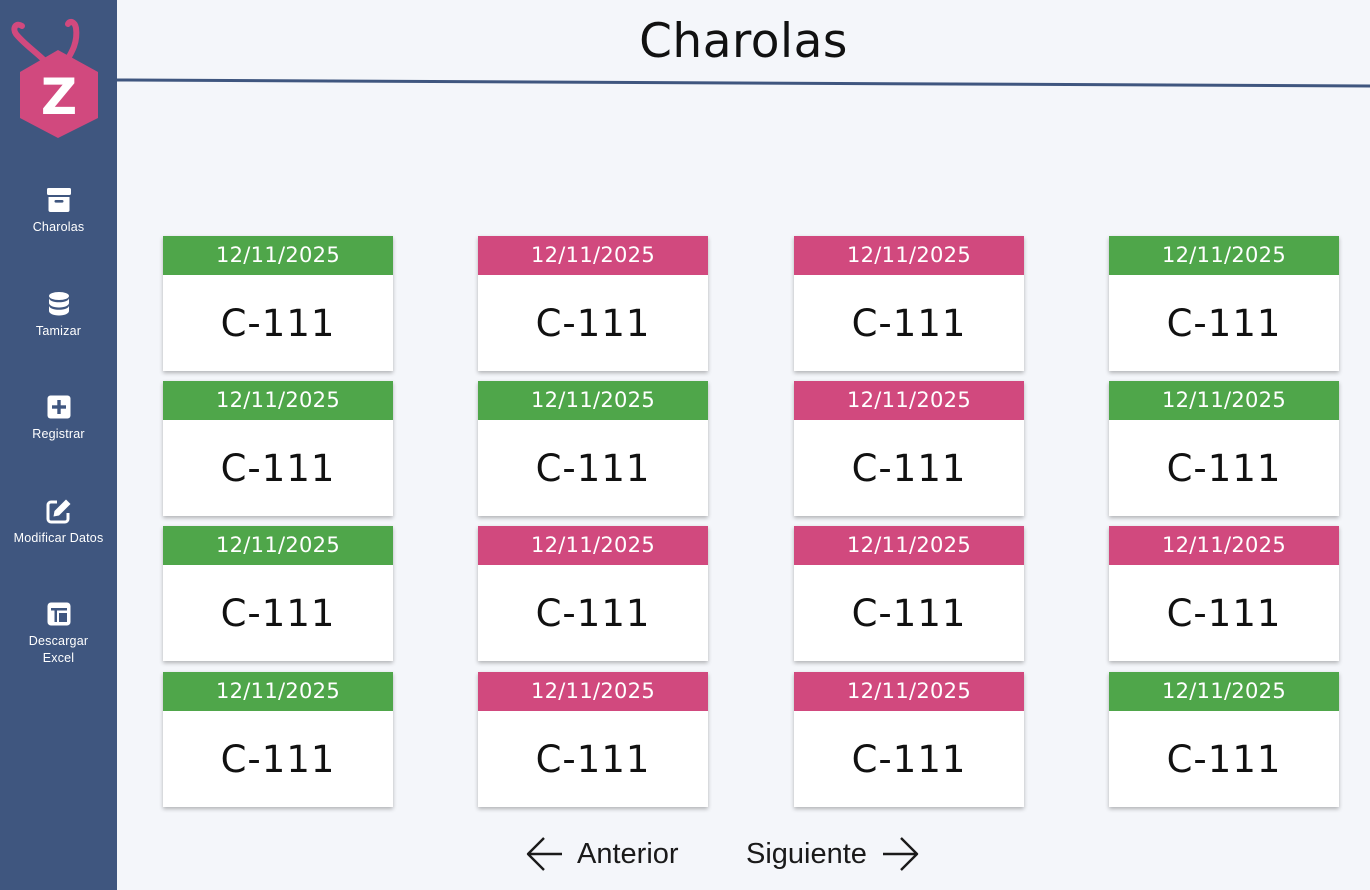  What do you see at coordinates (58, 304) in the screenshot?
I see `database-icon` at bounding box center [58, 304].